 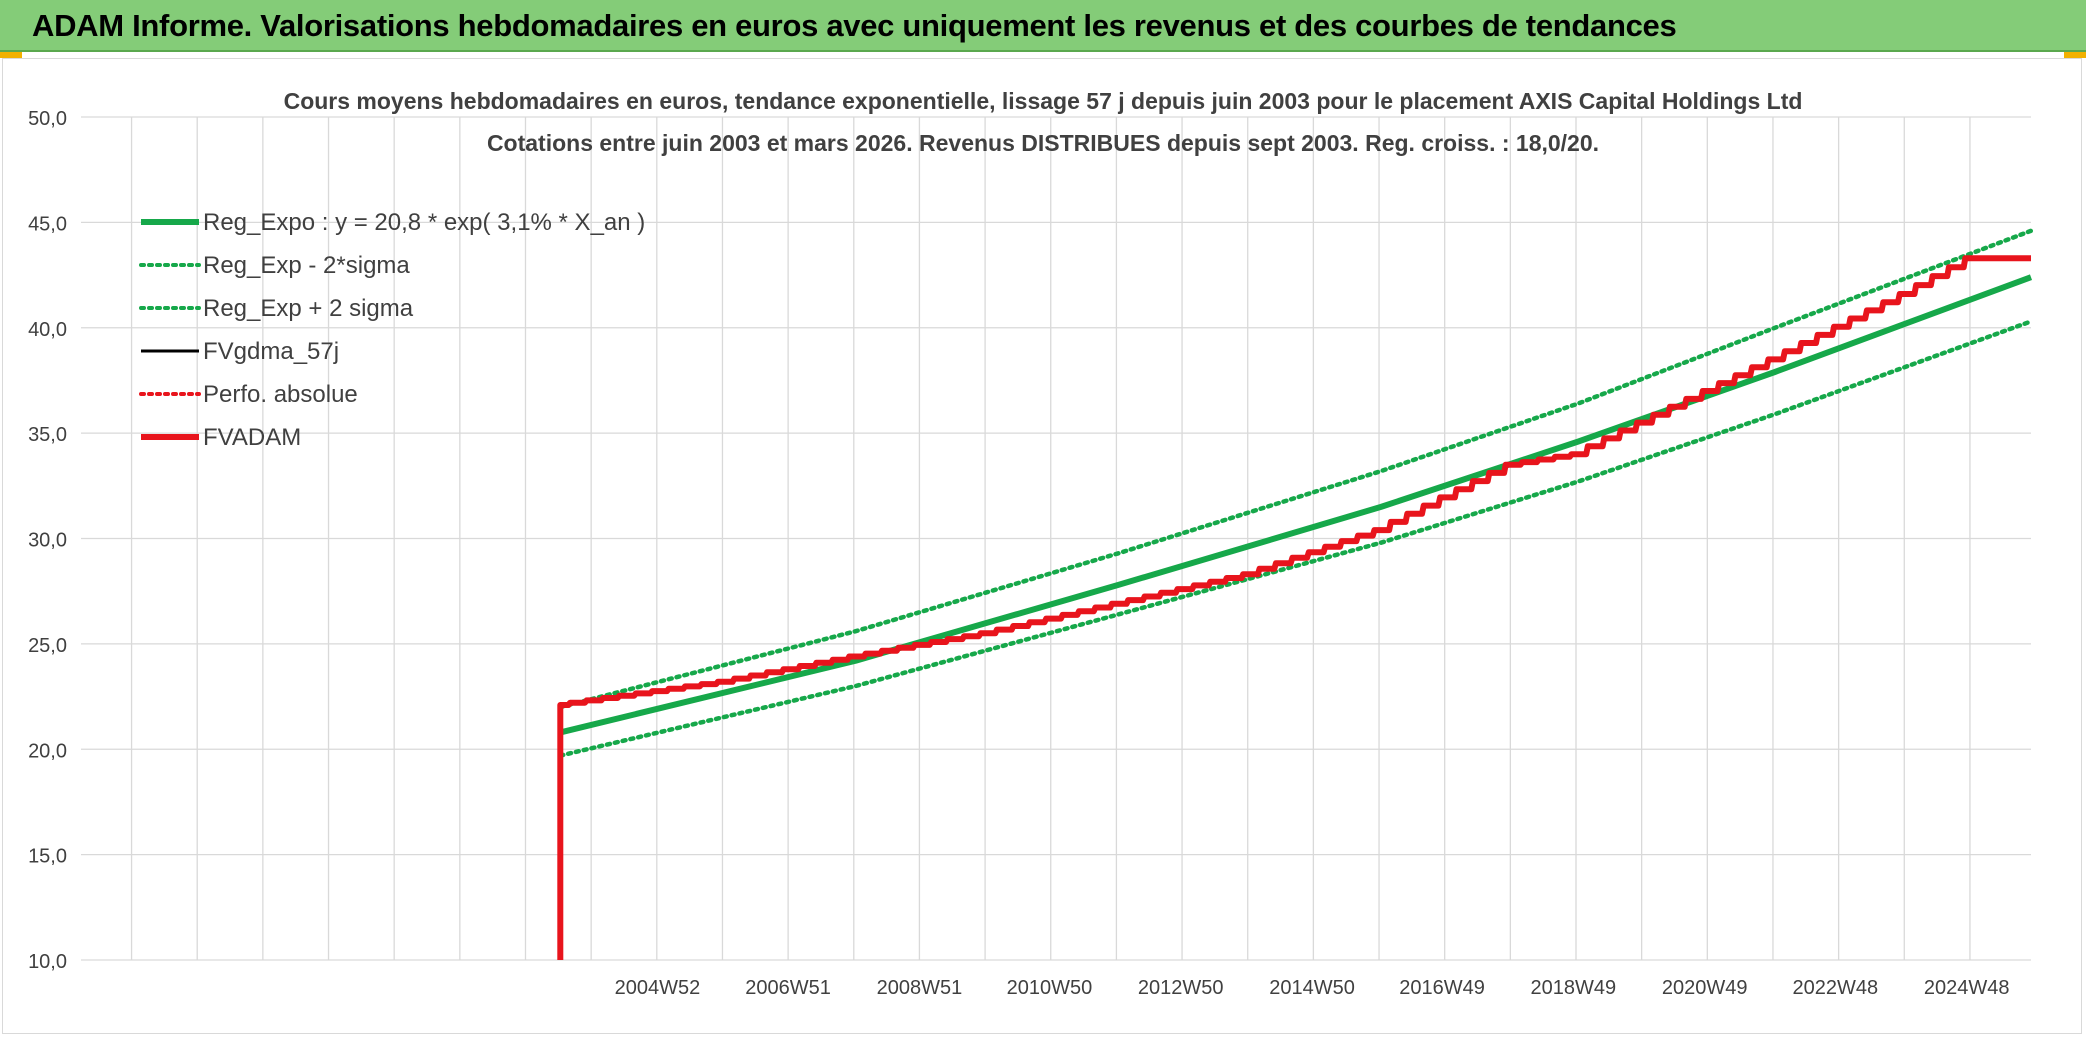 What do you see at coordinates (306, 265) in the screenshot?
I see `legend-label-1: Reg_Exp - 2*sigma` at bounding box center [306, 265].